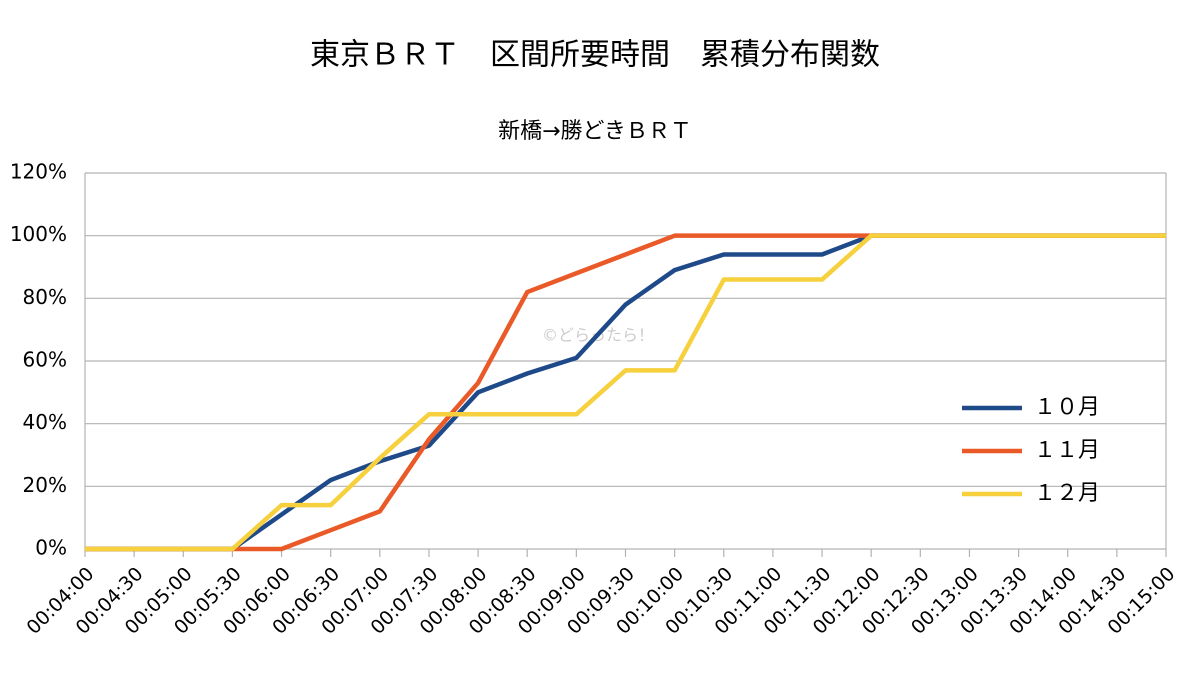  I want to click on y-tick-label: 80%, so click(45, 297).